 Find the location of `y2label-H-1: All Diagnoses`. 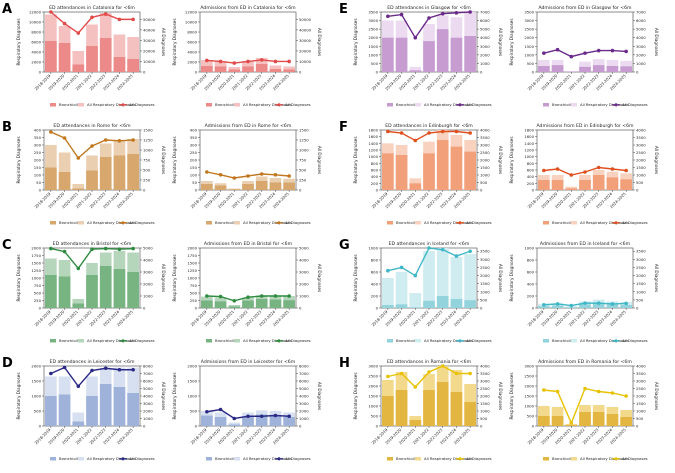

y2label-H-1: All Diagnoses is located at coordinates (656, 396).